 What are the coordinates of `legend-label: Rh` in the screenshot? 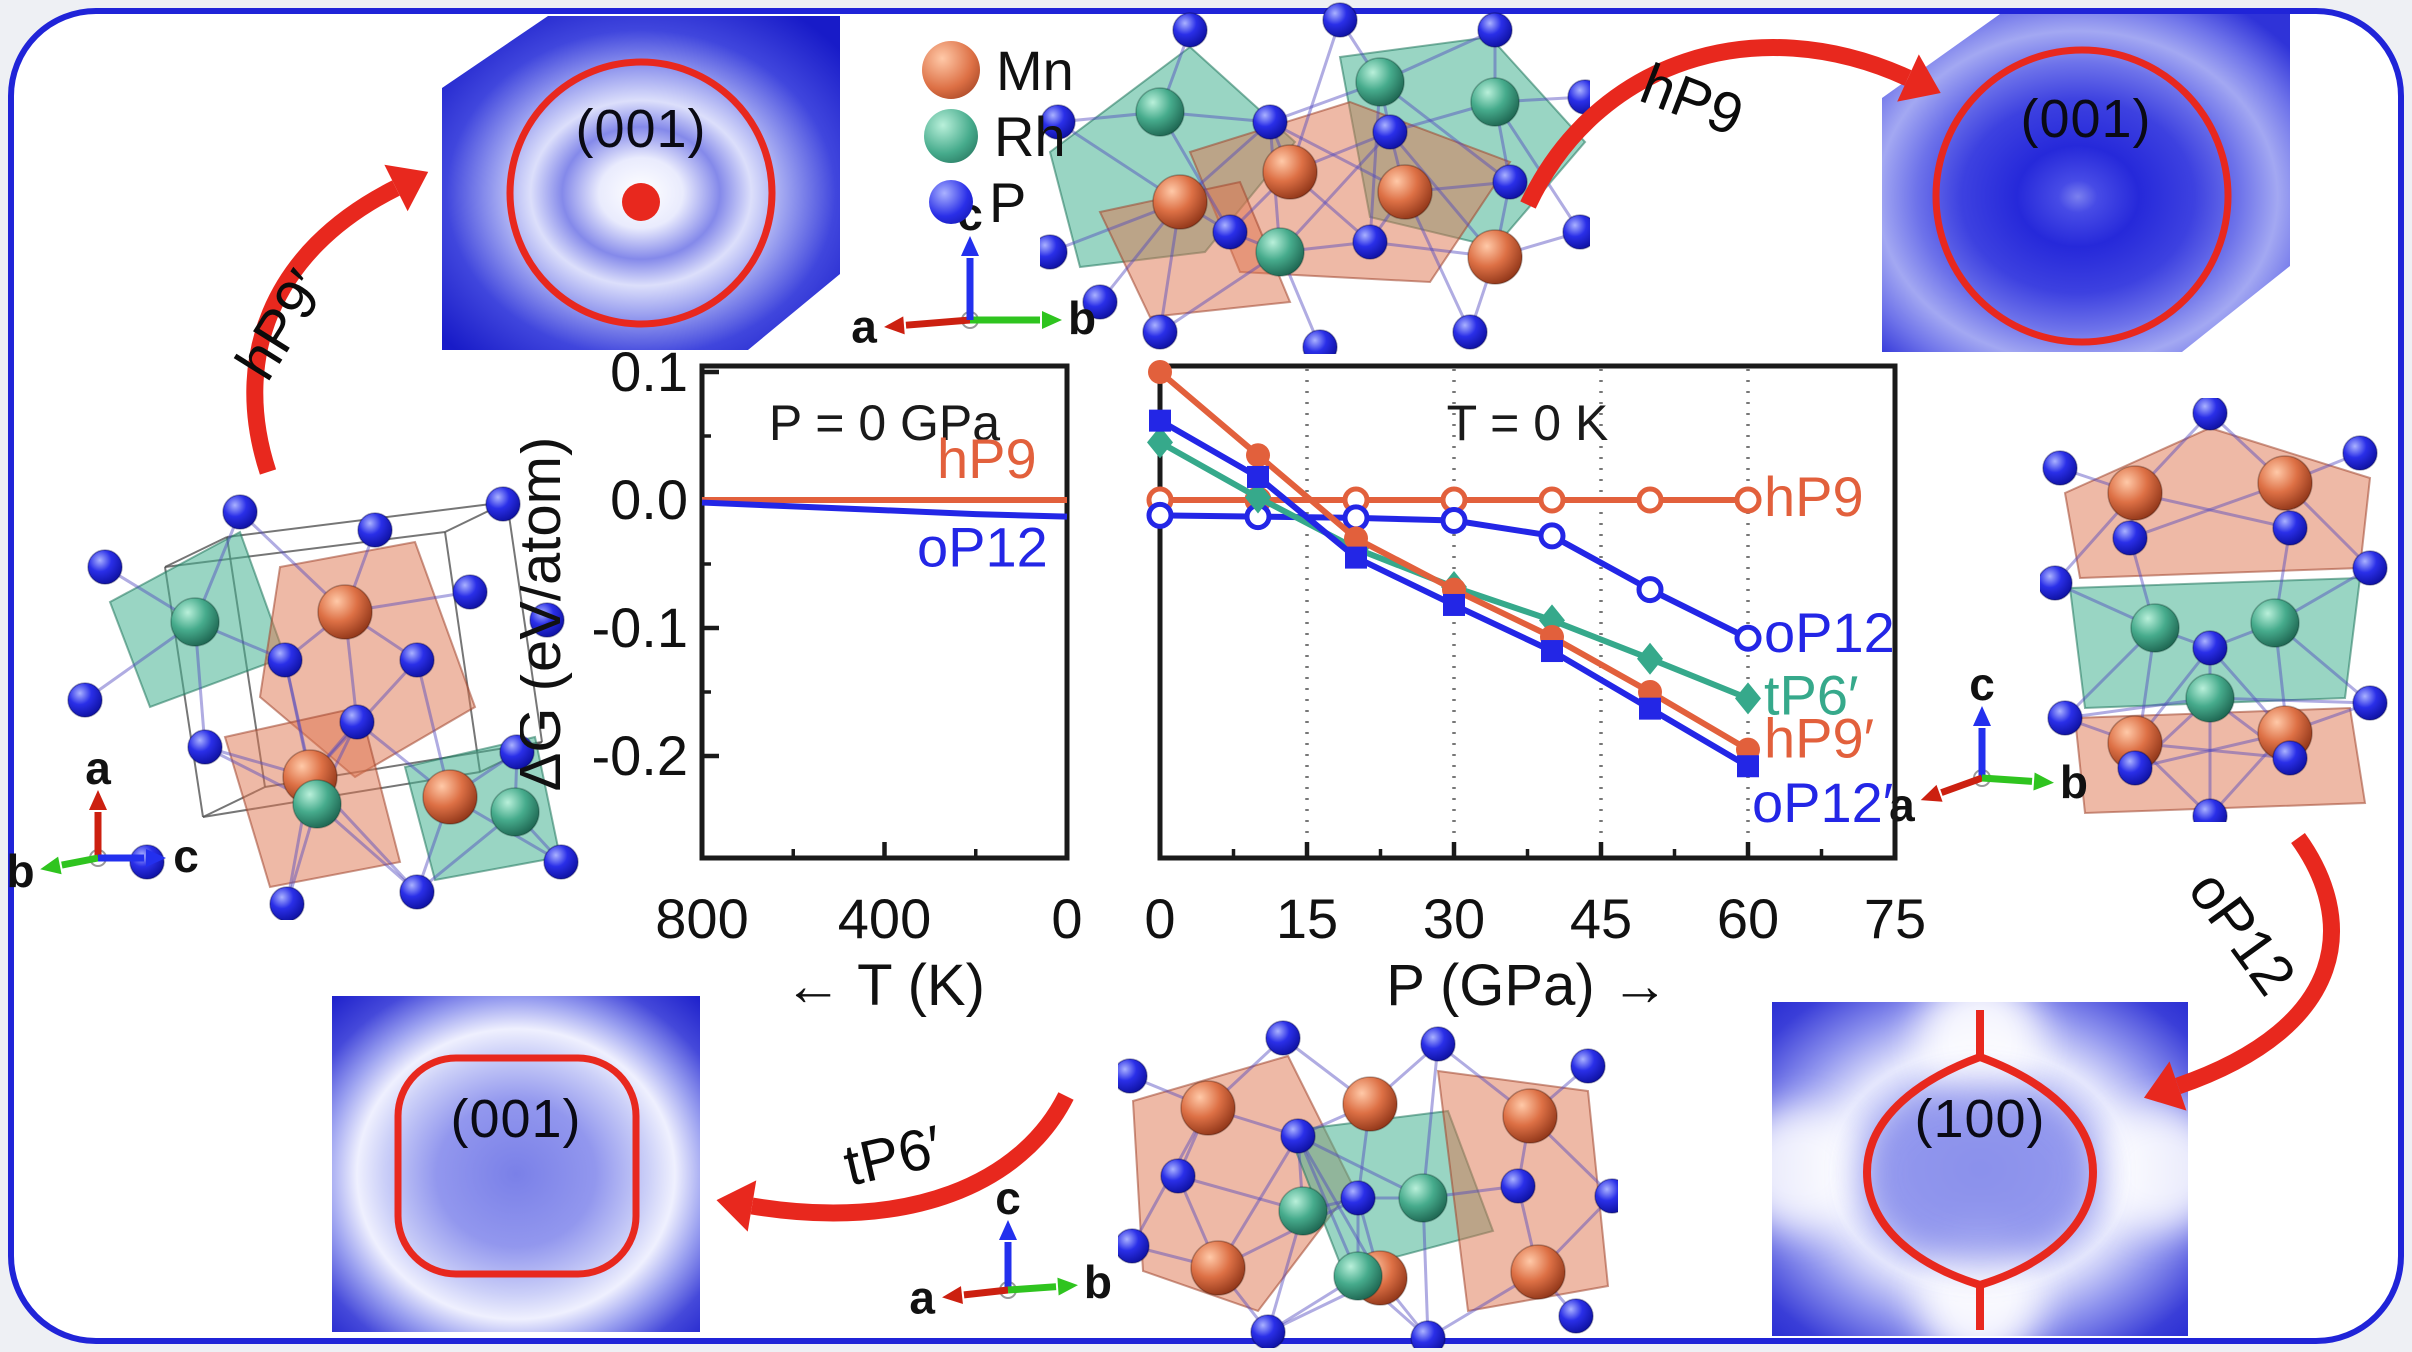 It's located at (1030, 136).